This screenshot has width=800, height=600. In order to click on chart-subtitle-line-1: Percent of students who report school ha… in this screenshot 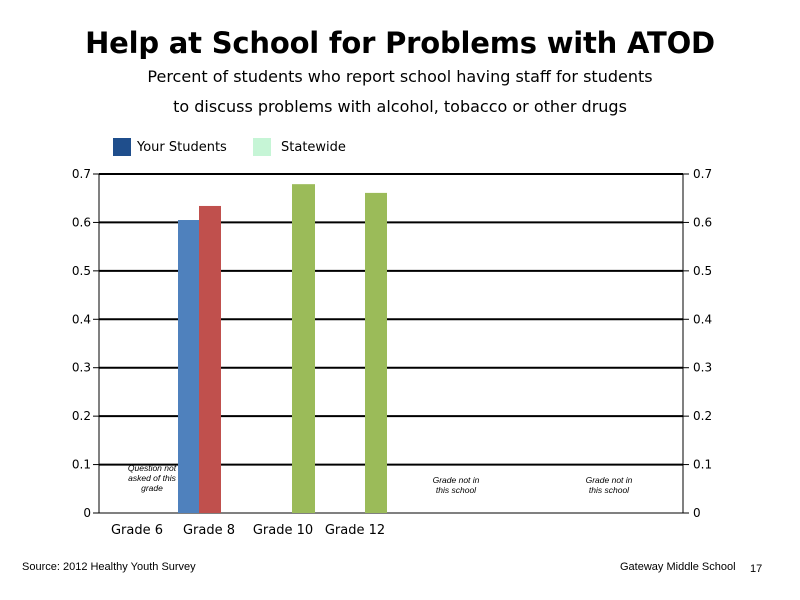, I will do `click(400, 76)`.